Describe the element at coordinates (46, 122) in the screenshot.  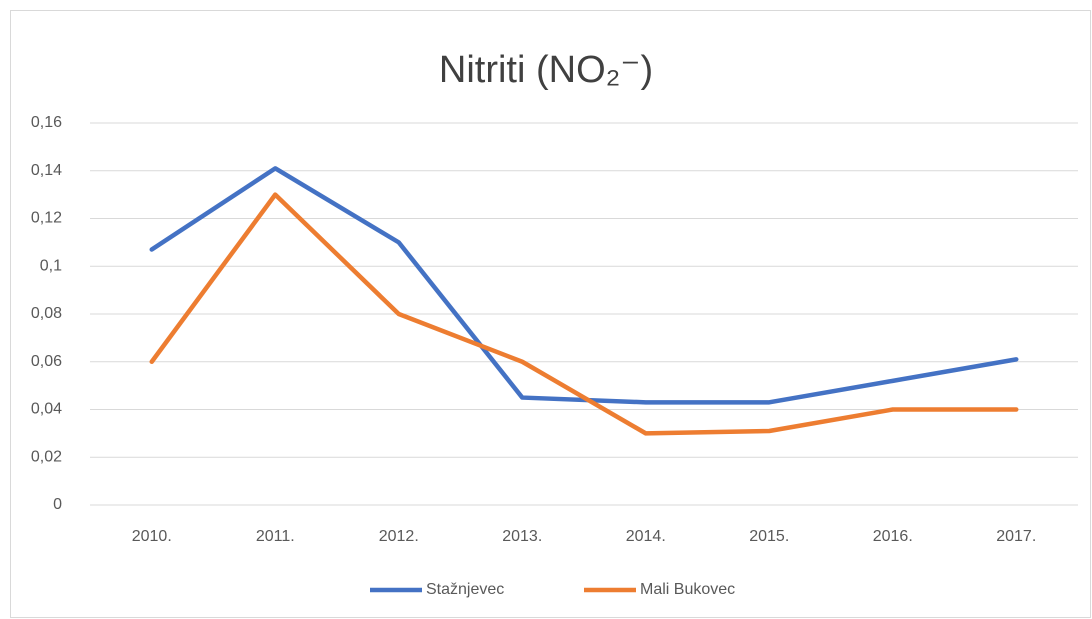
I see `y-tick-label: 0,16` at that location.